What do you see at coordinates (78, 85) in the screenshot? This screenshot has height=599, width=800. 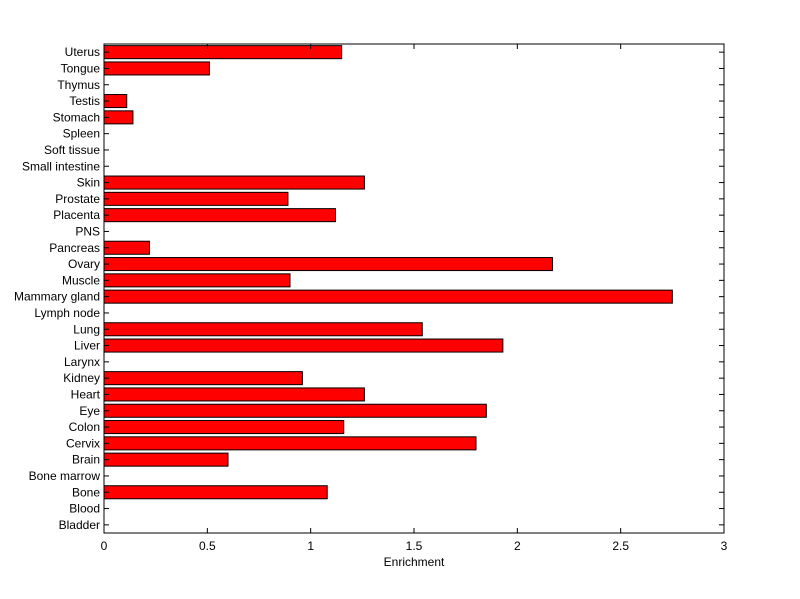 I see `y-tick-label: Thymus` at bounding box center [78, 85].